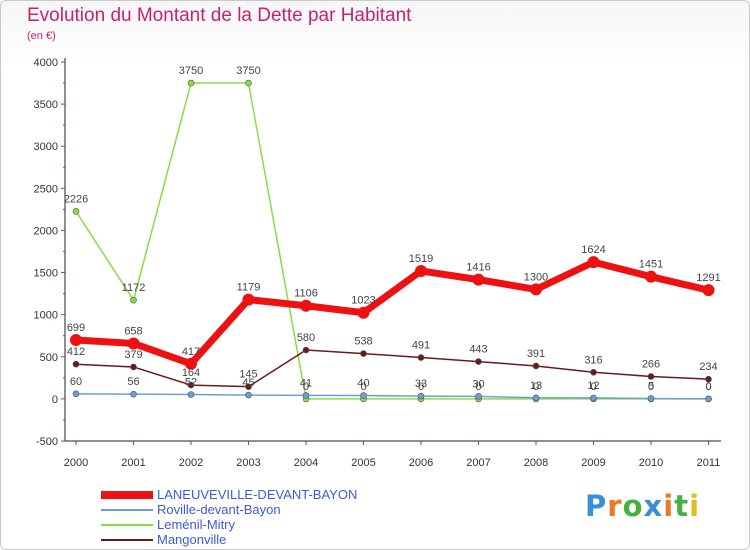 The image size is (750, 550). Describe the element at coordinates (643, 506) in the screenshot. I see `proxiti-logo: Proxiti` at that location.